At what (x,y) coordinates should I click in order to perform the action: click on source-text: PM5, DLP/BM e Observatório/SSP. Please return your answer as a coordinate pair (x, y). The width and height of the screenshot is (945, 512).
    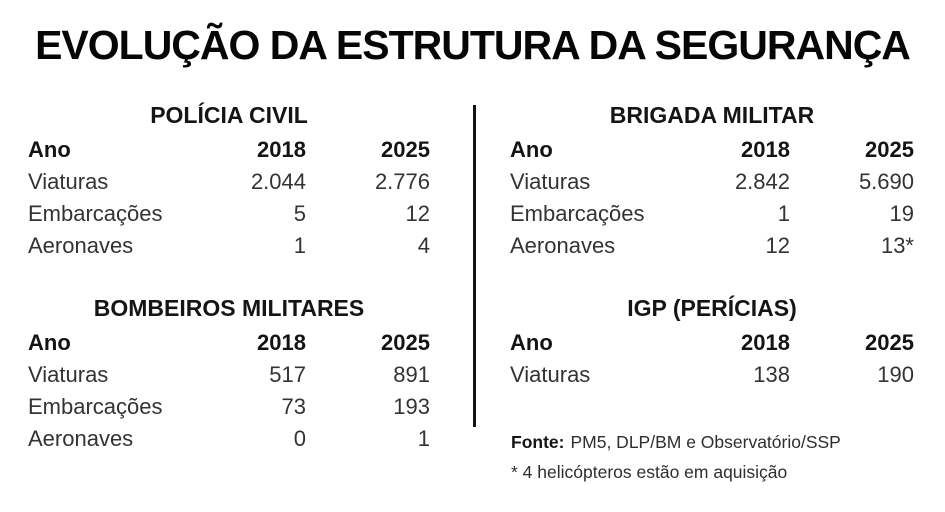
    Looking at the image, I should click on (705, 442).